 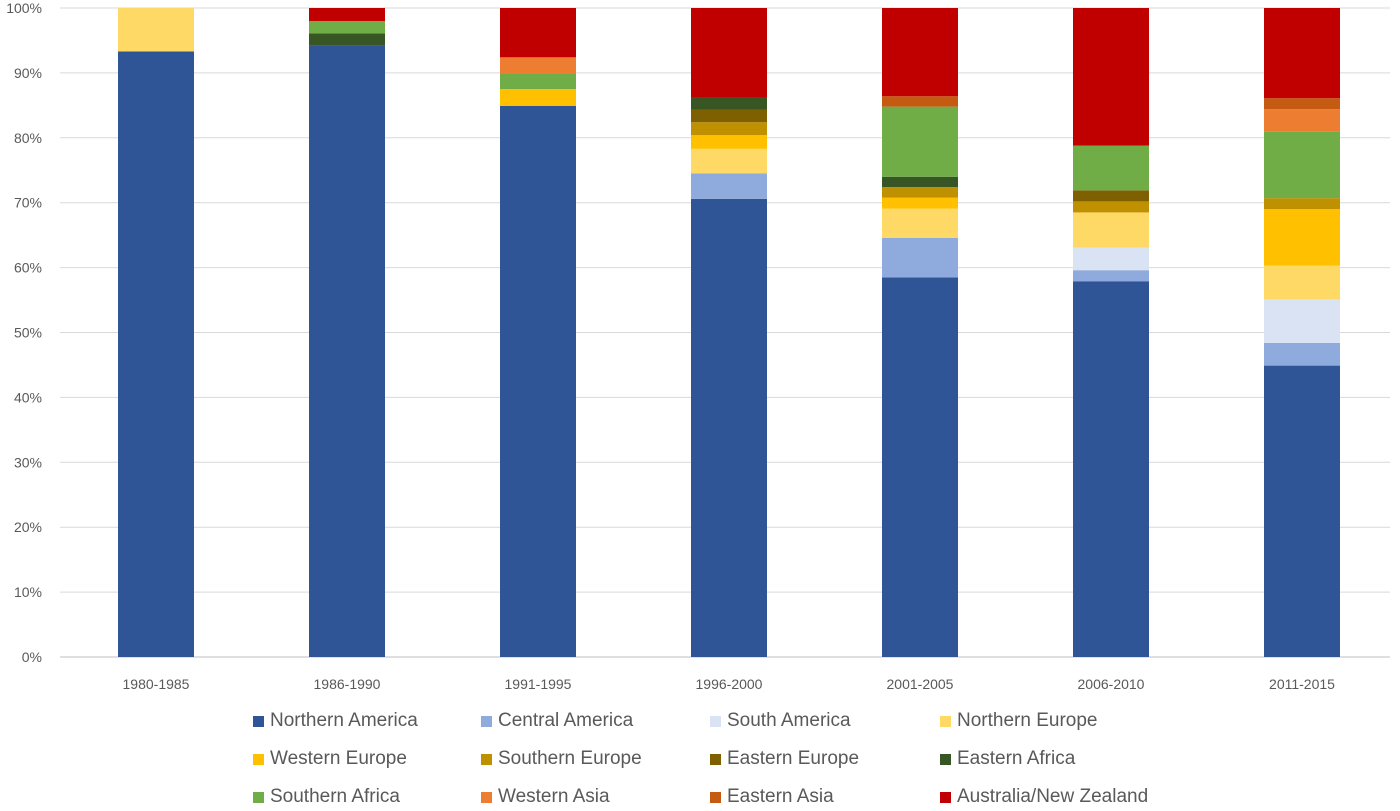 I want to click on bar-segment-northern-america-1986-1990, so click(x=347, y=351).